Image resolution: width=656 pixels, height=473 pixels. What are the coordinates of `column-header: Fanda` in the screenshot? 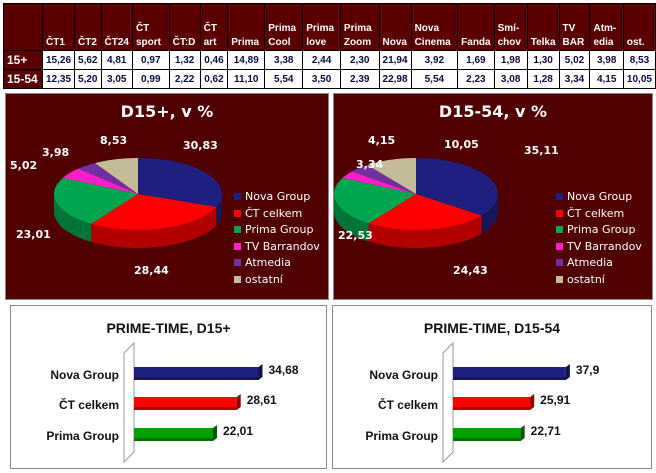 It's located at (476, 27).